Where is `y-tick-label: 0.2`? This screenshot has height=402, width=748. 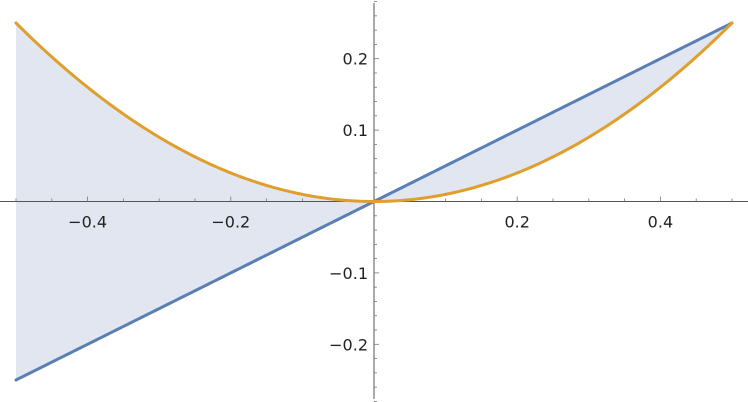
y-tick-label: 0.2 is located at coordinates (355, 59).